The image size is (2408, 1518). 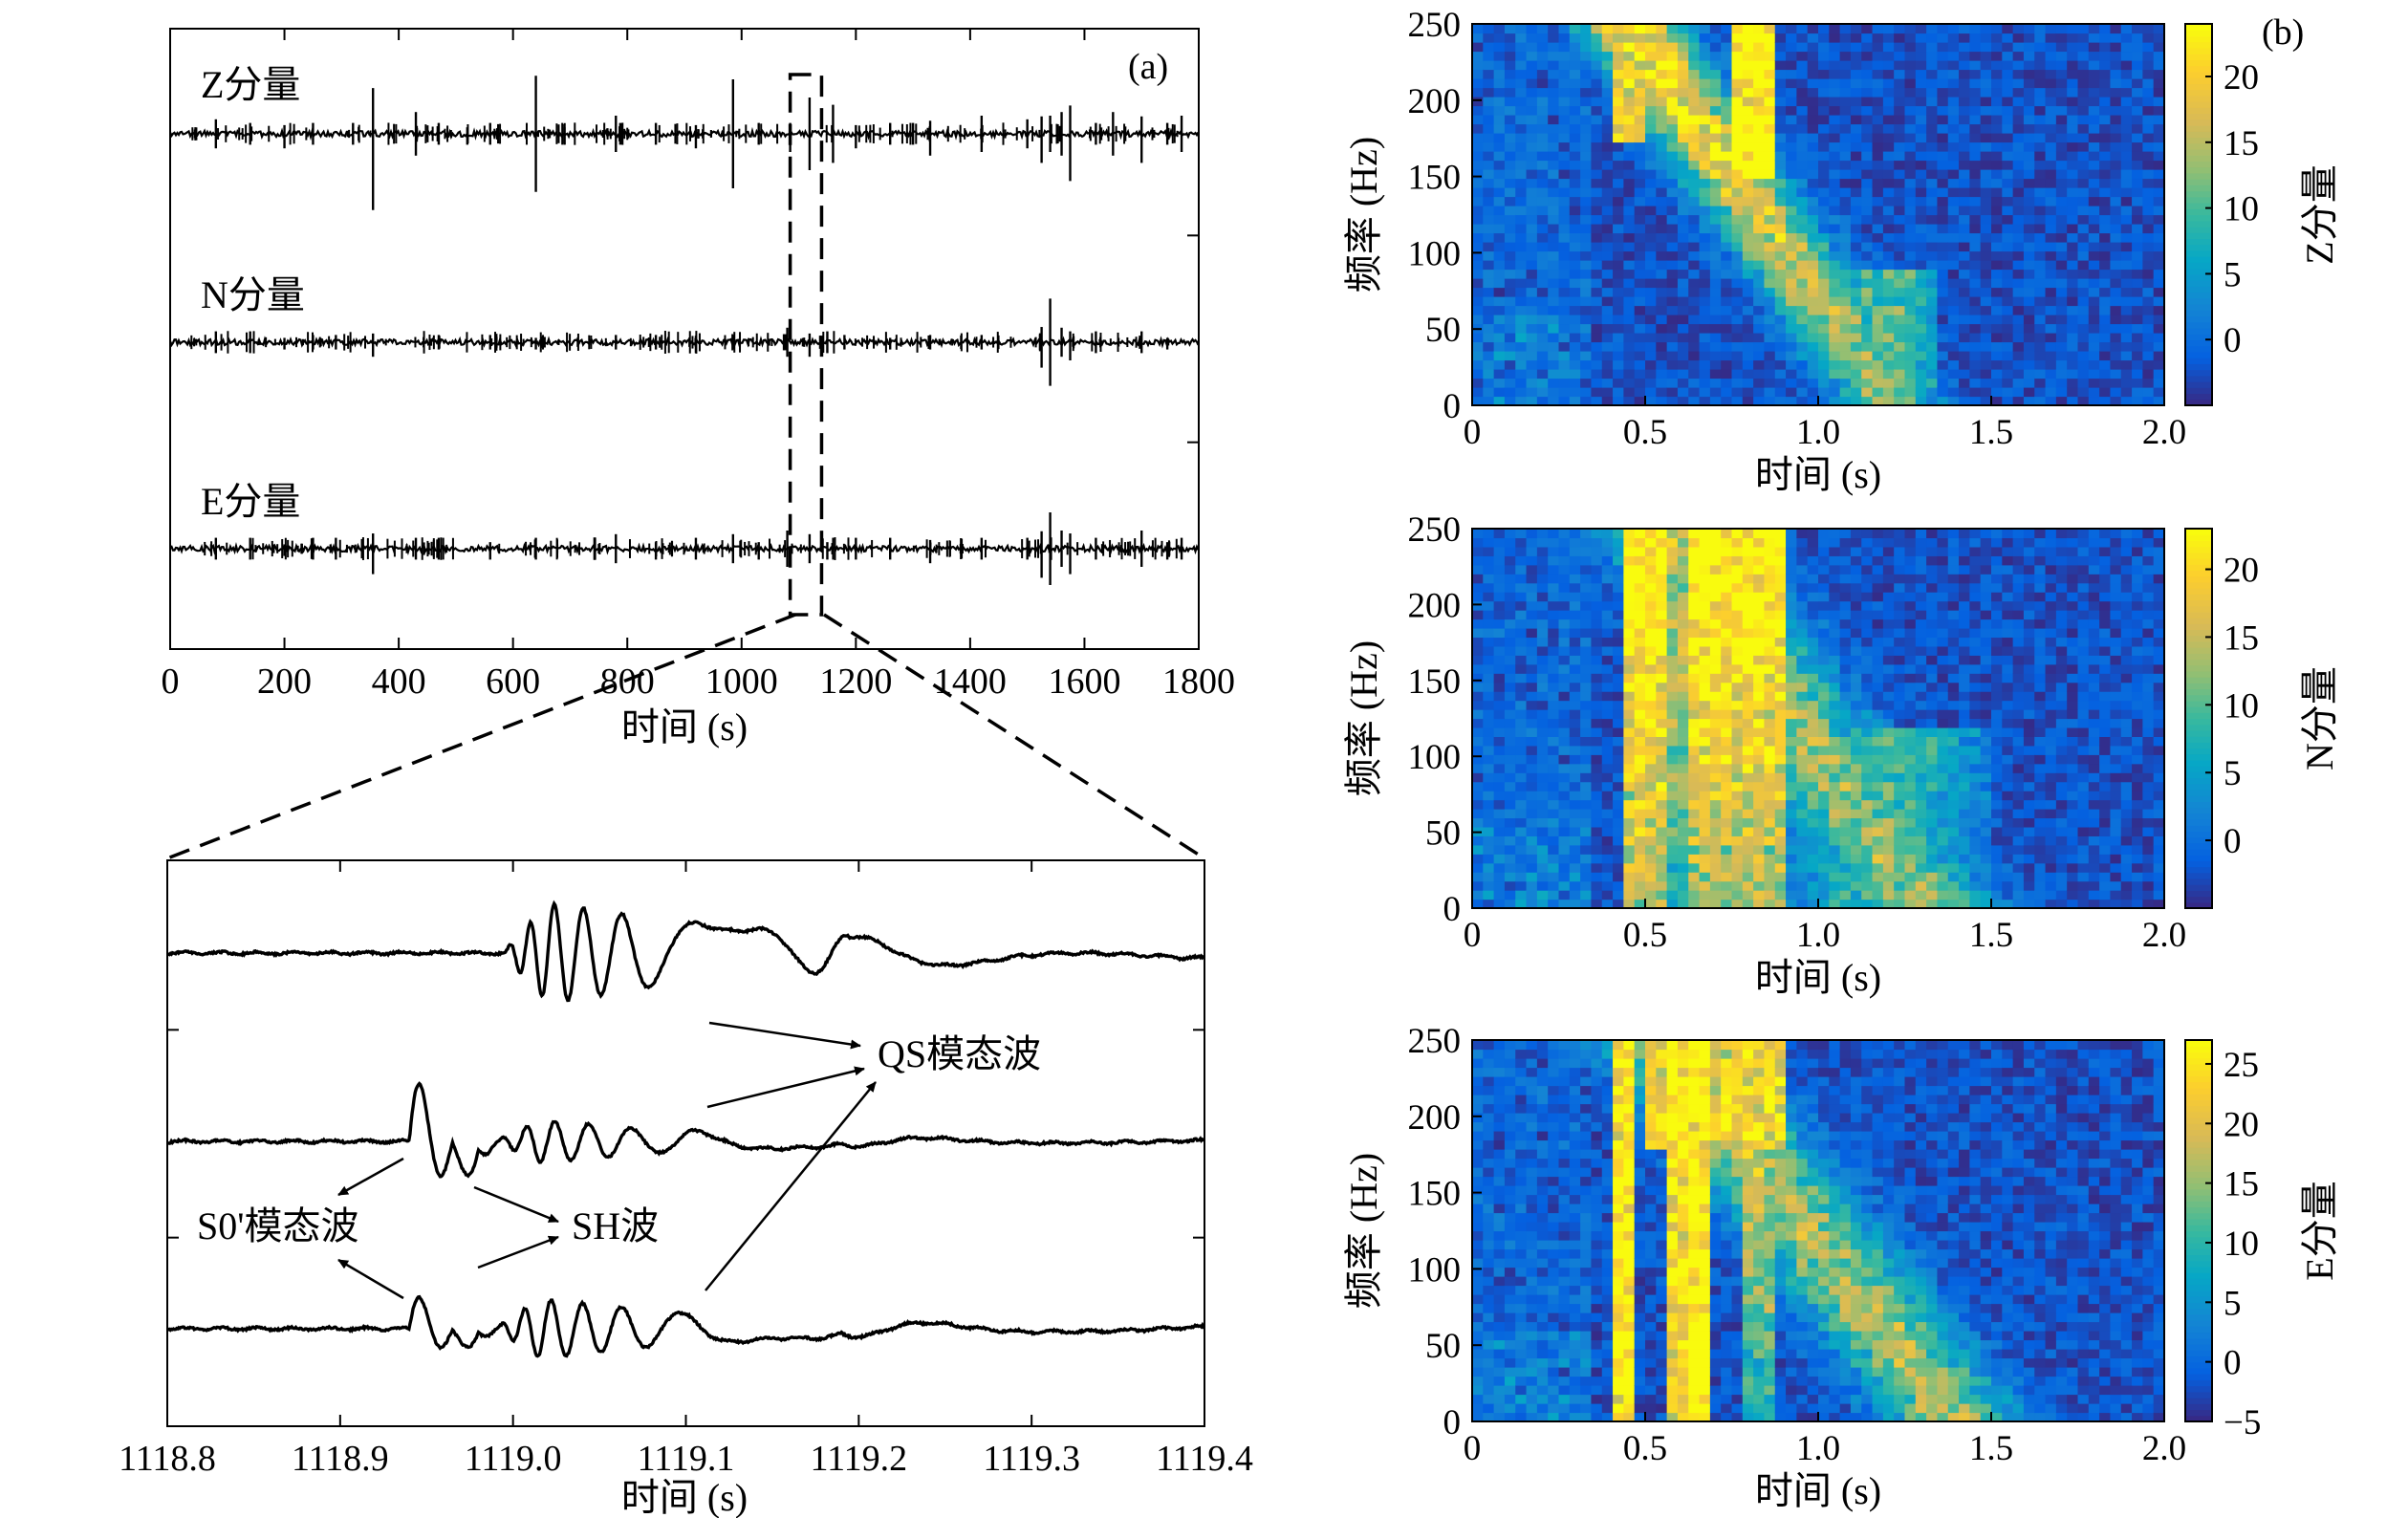 What do you see at coordinates (959, 1053) in the screenshot?
I see `qs-mode-label: QS模态波` at bounding box center [959, 1053].